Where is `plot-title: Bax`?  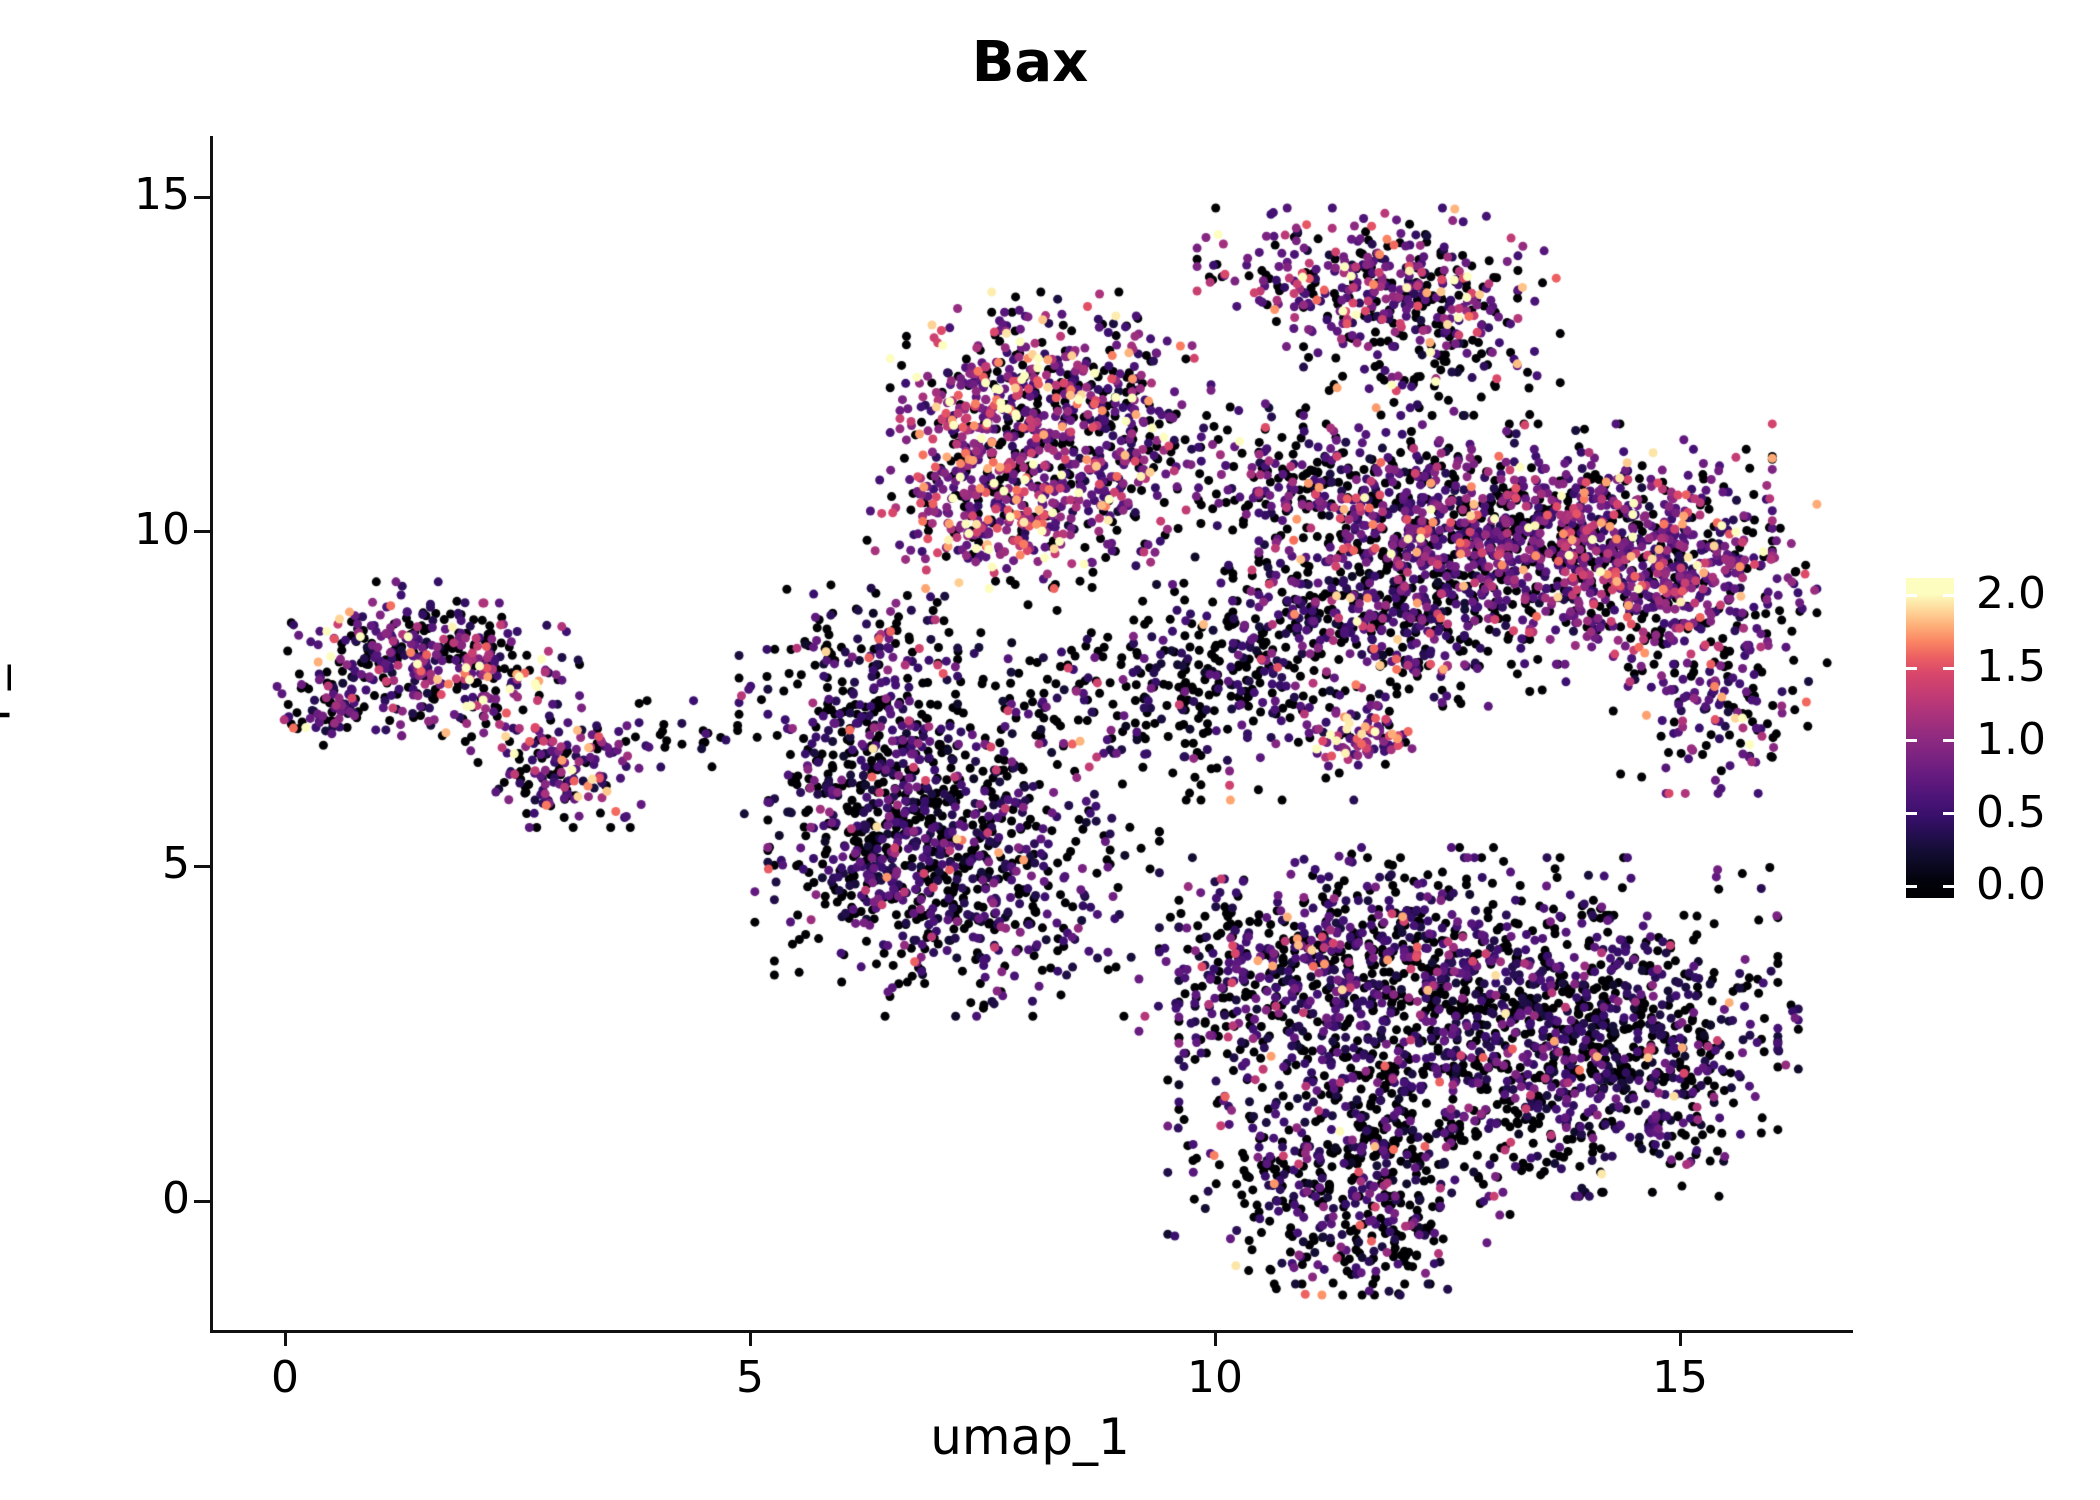 plot-title: Bax is located at coordinates (1030, 62).